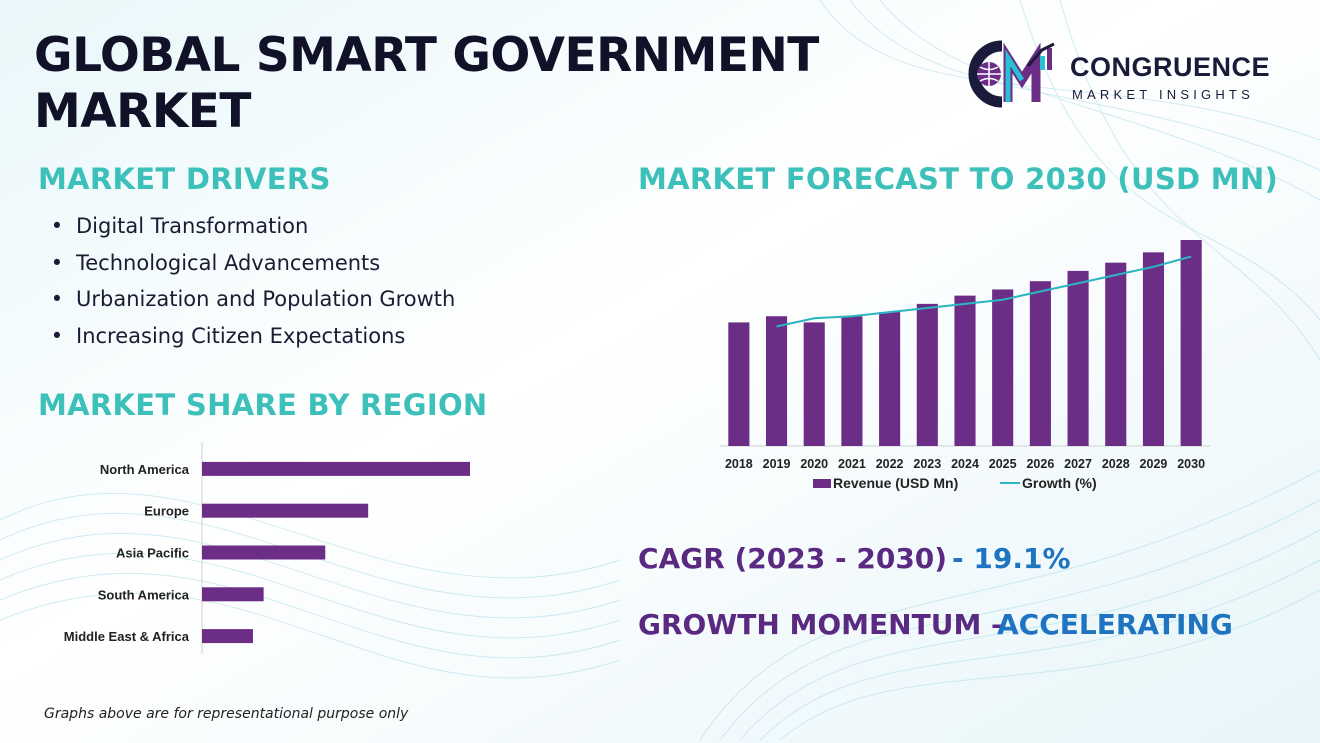 The image size is (1320, 743). I want to click on year-tick-label: 2019, so click(777, 464).